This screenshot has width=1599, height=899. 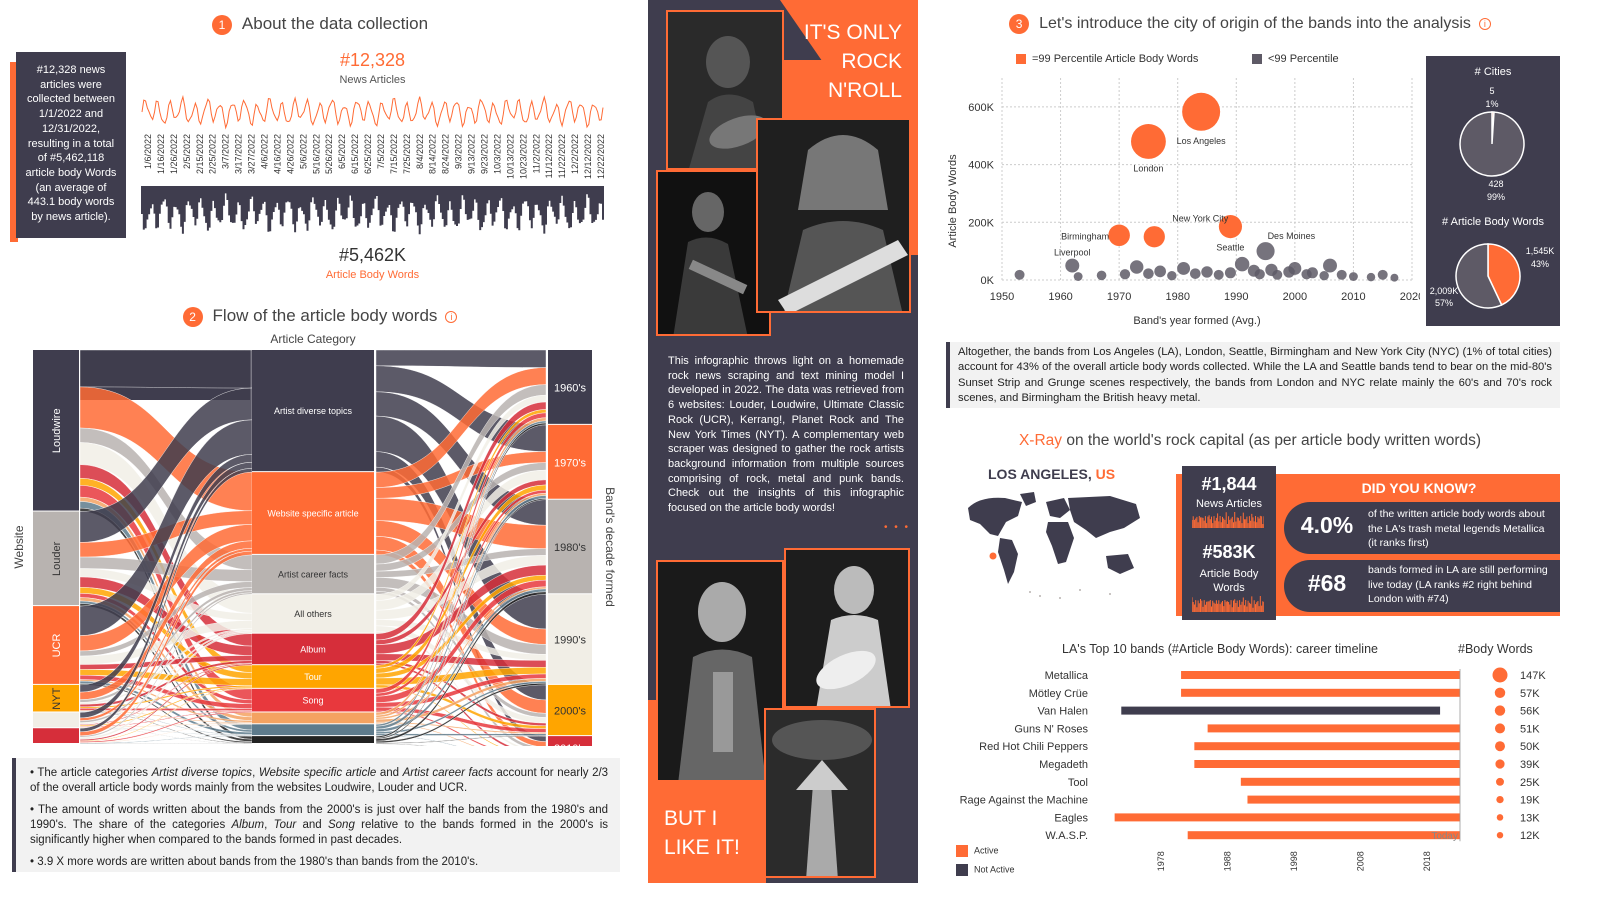 What do you see at coordinates (1228, 861) in the screenshot?
I see `x-tick-label: 1988` at bounding box center [1228, 861].